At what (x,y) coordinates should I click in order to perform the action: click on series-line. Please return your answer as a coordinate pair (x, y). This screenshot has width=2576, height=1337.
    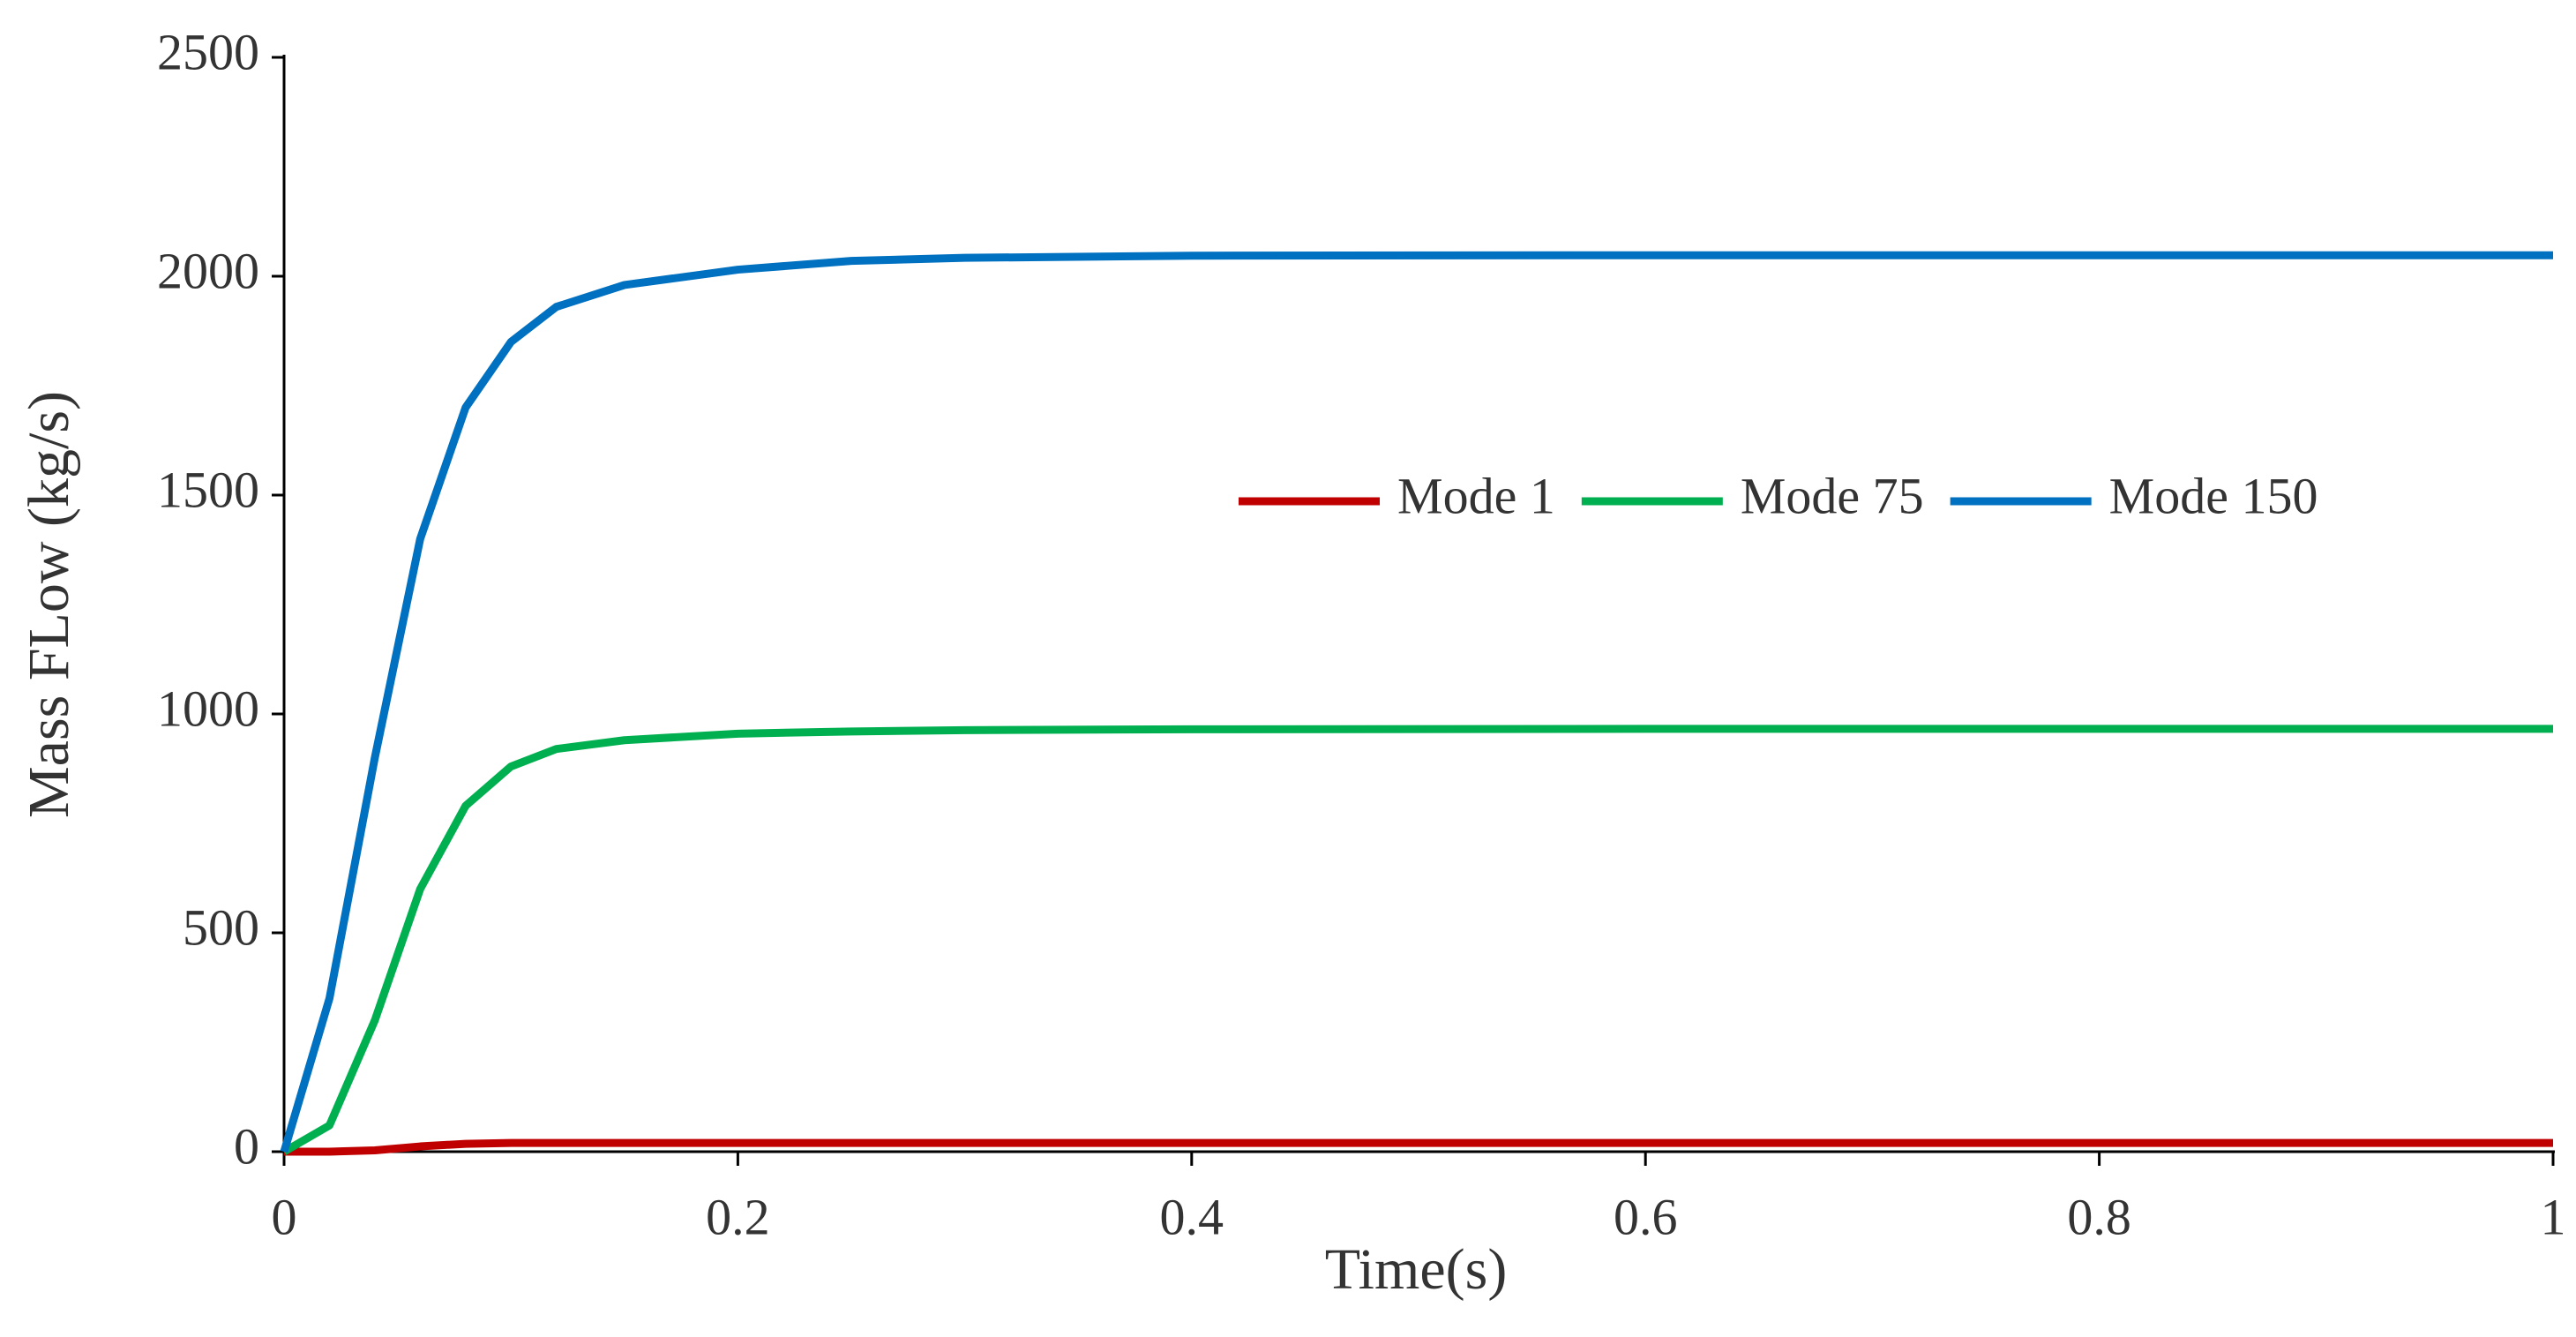
    Looking at the image, I should click on (1419, 1147).